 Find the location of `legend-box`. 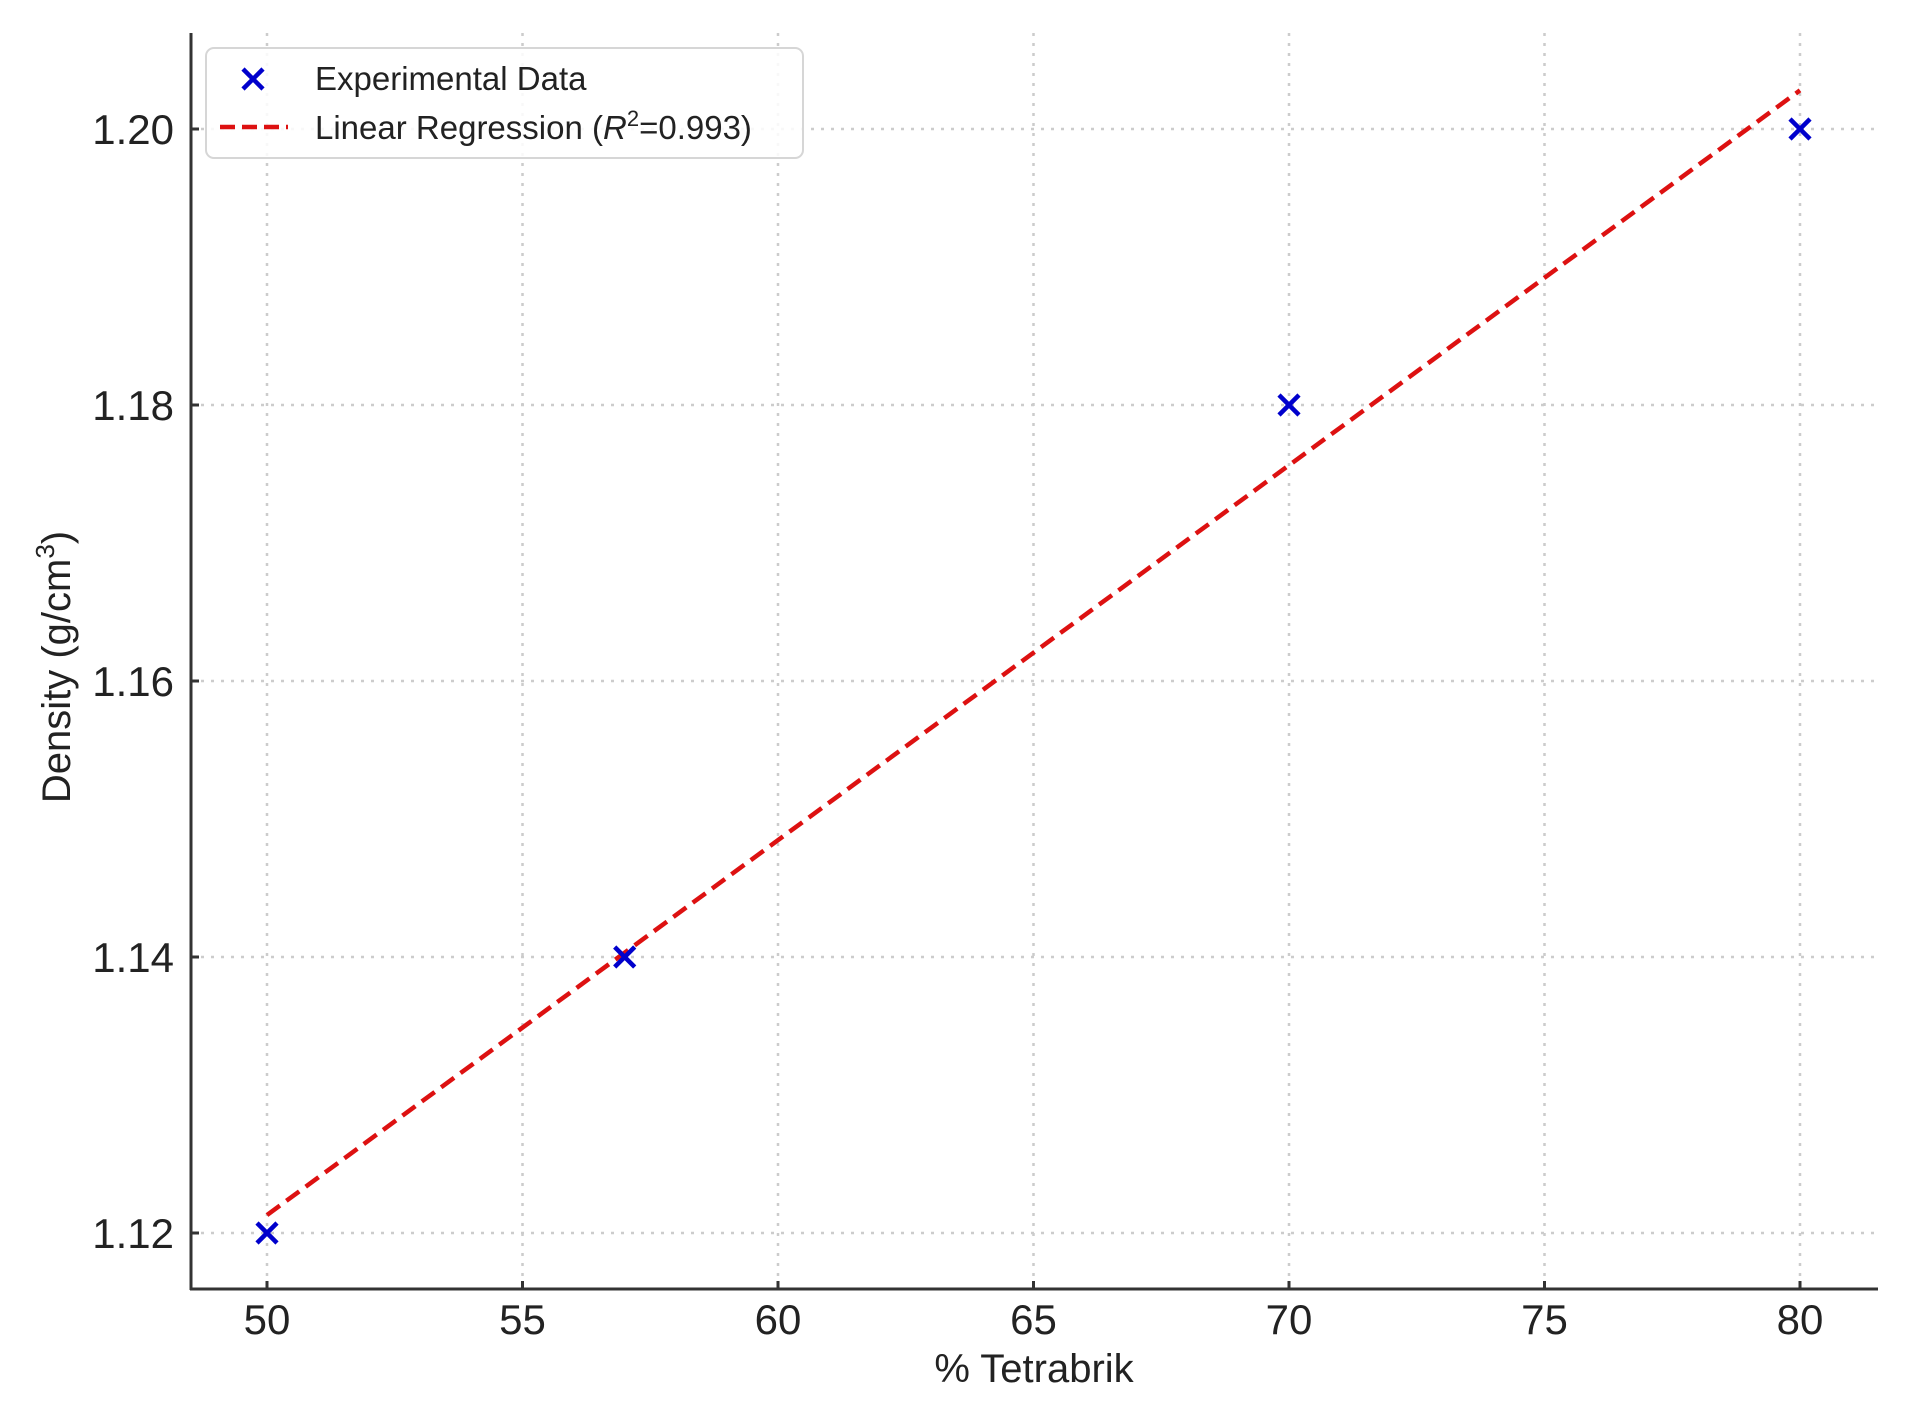

legend-box is located at coordinates (504, 103).